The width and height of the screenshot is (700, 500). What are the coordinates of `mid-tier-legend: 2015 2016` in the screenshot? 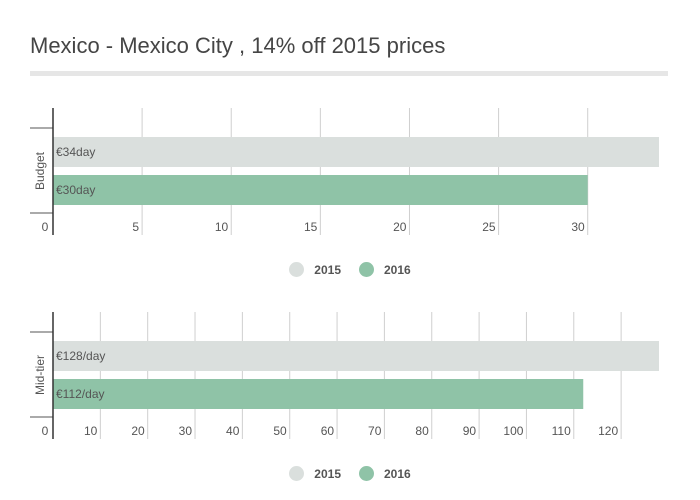 It's located at (350, 473).